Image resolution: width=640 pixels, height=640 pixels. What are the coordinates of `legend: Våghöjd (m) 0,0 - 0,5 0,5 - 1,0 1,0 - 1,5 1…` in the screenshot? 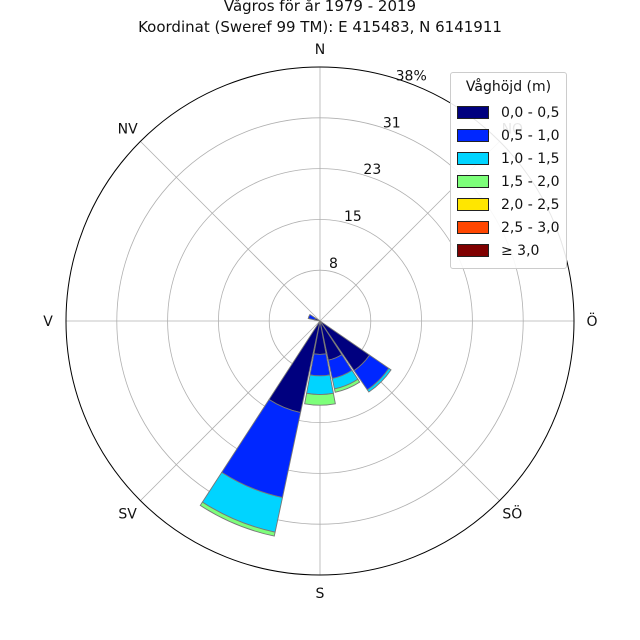 It's located at (508, 170).